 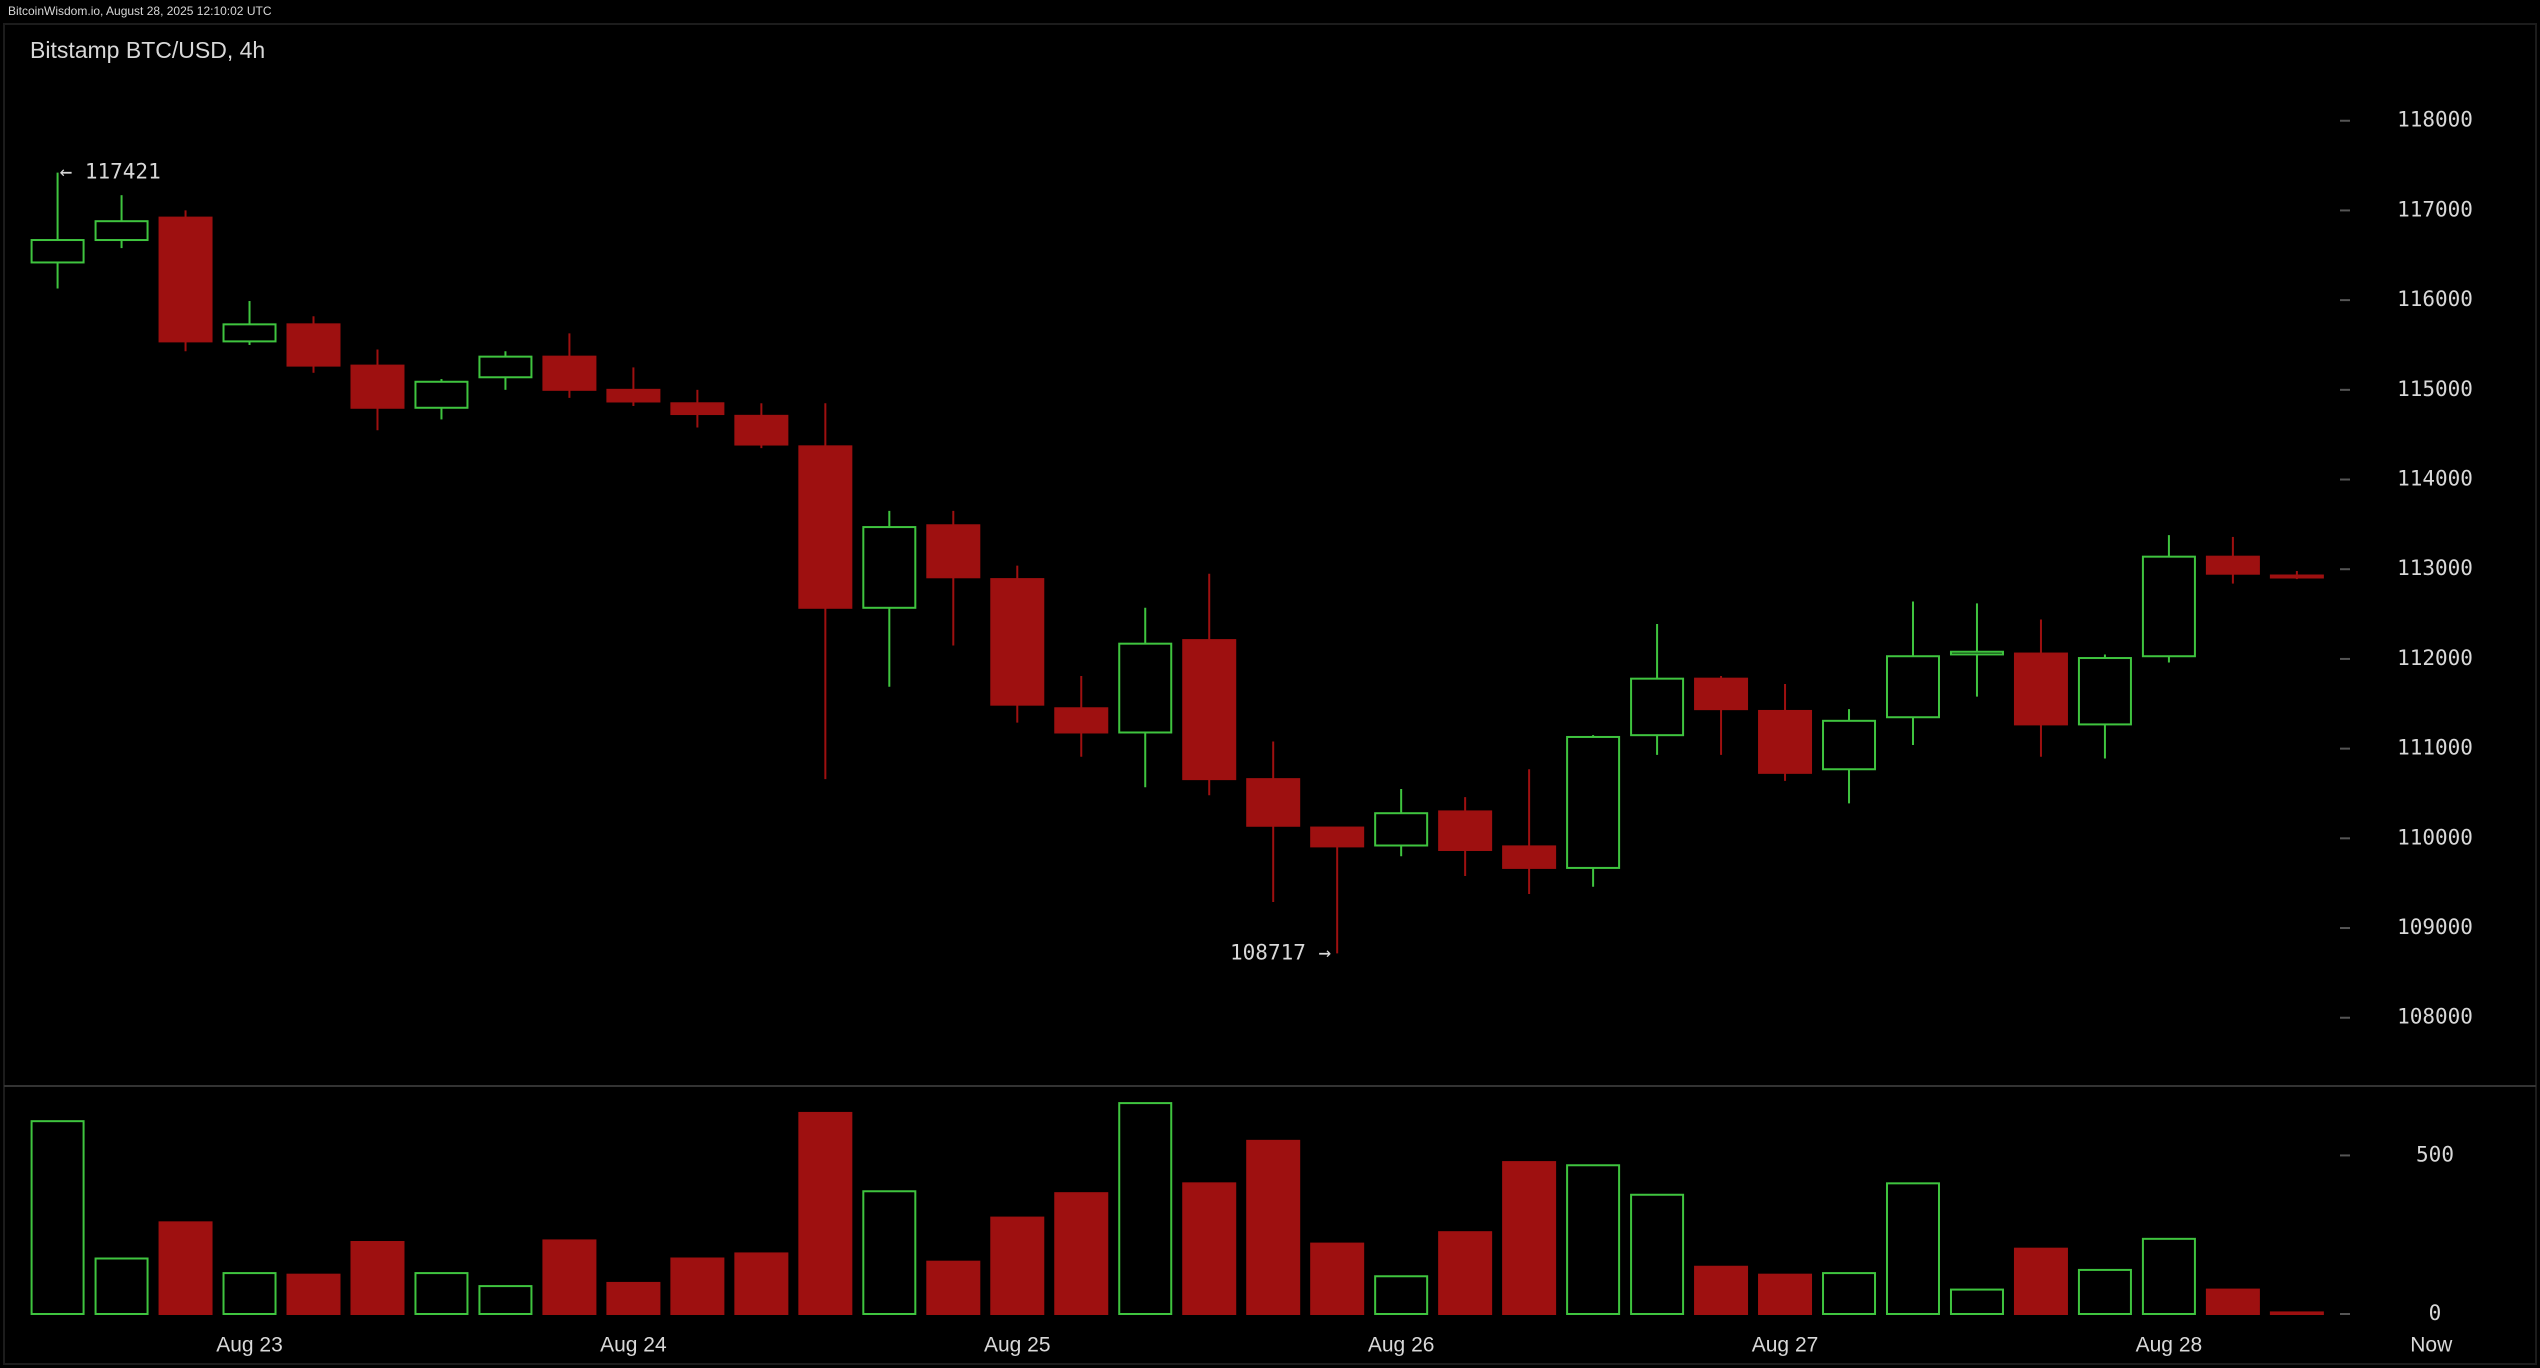 I want to click on y-tick-label: 114000, so click(x=2435, y=479).